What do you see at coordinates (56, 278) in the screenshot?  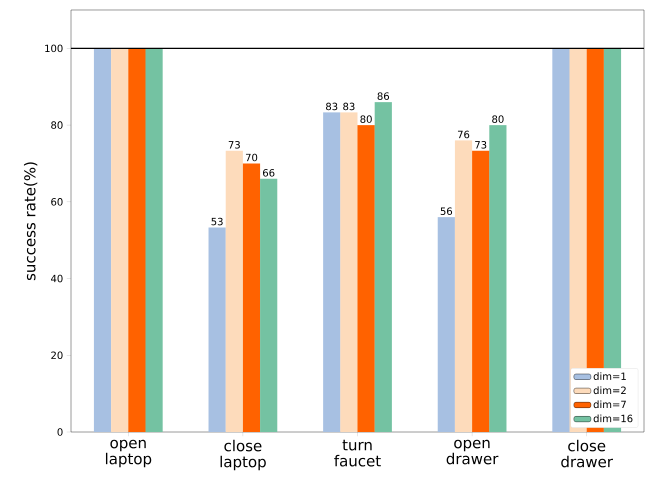 I see `y-tick-label: 40` at bounding box center [56, 278].